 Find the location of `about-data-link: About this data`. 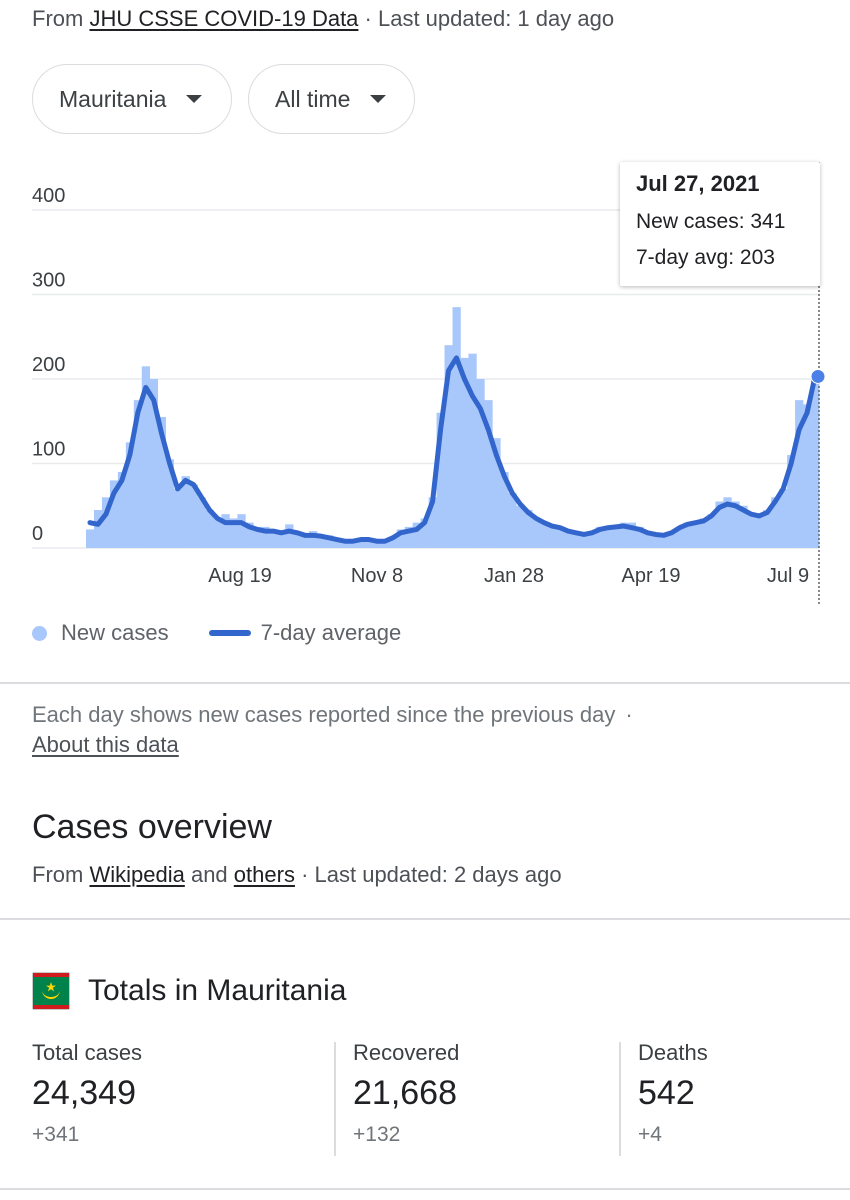

about-data-link: About this data is located at coordinates (105, 744).